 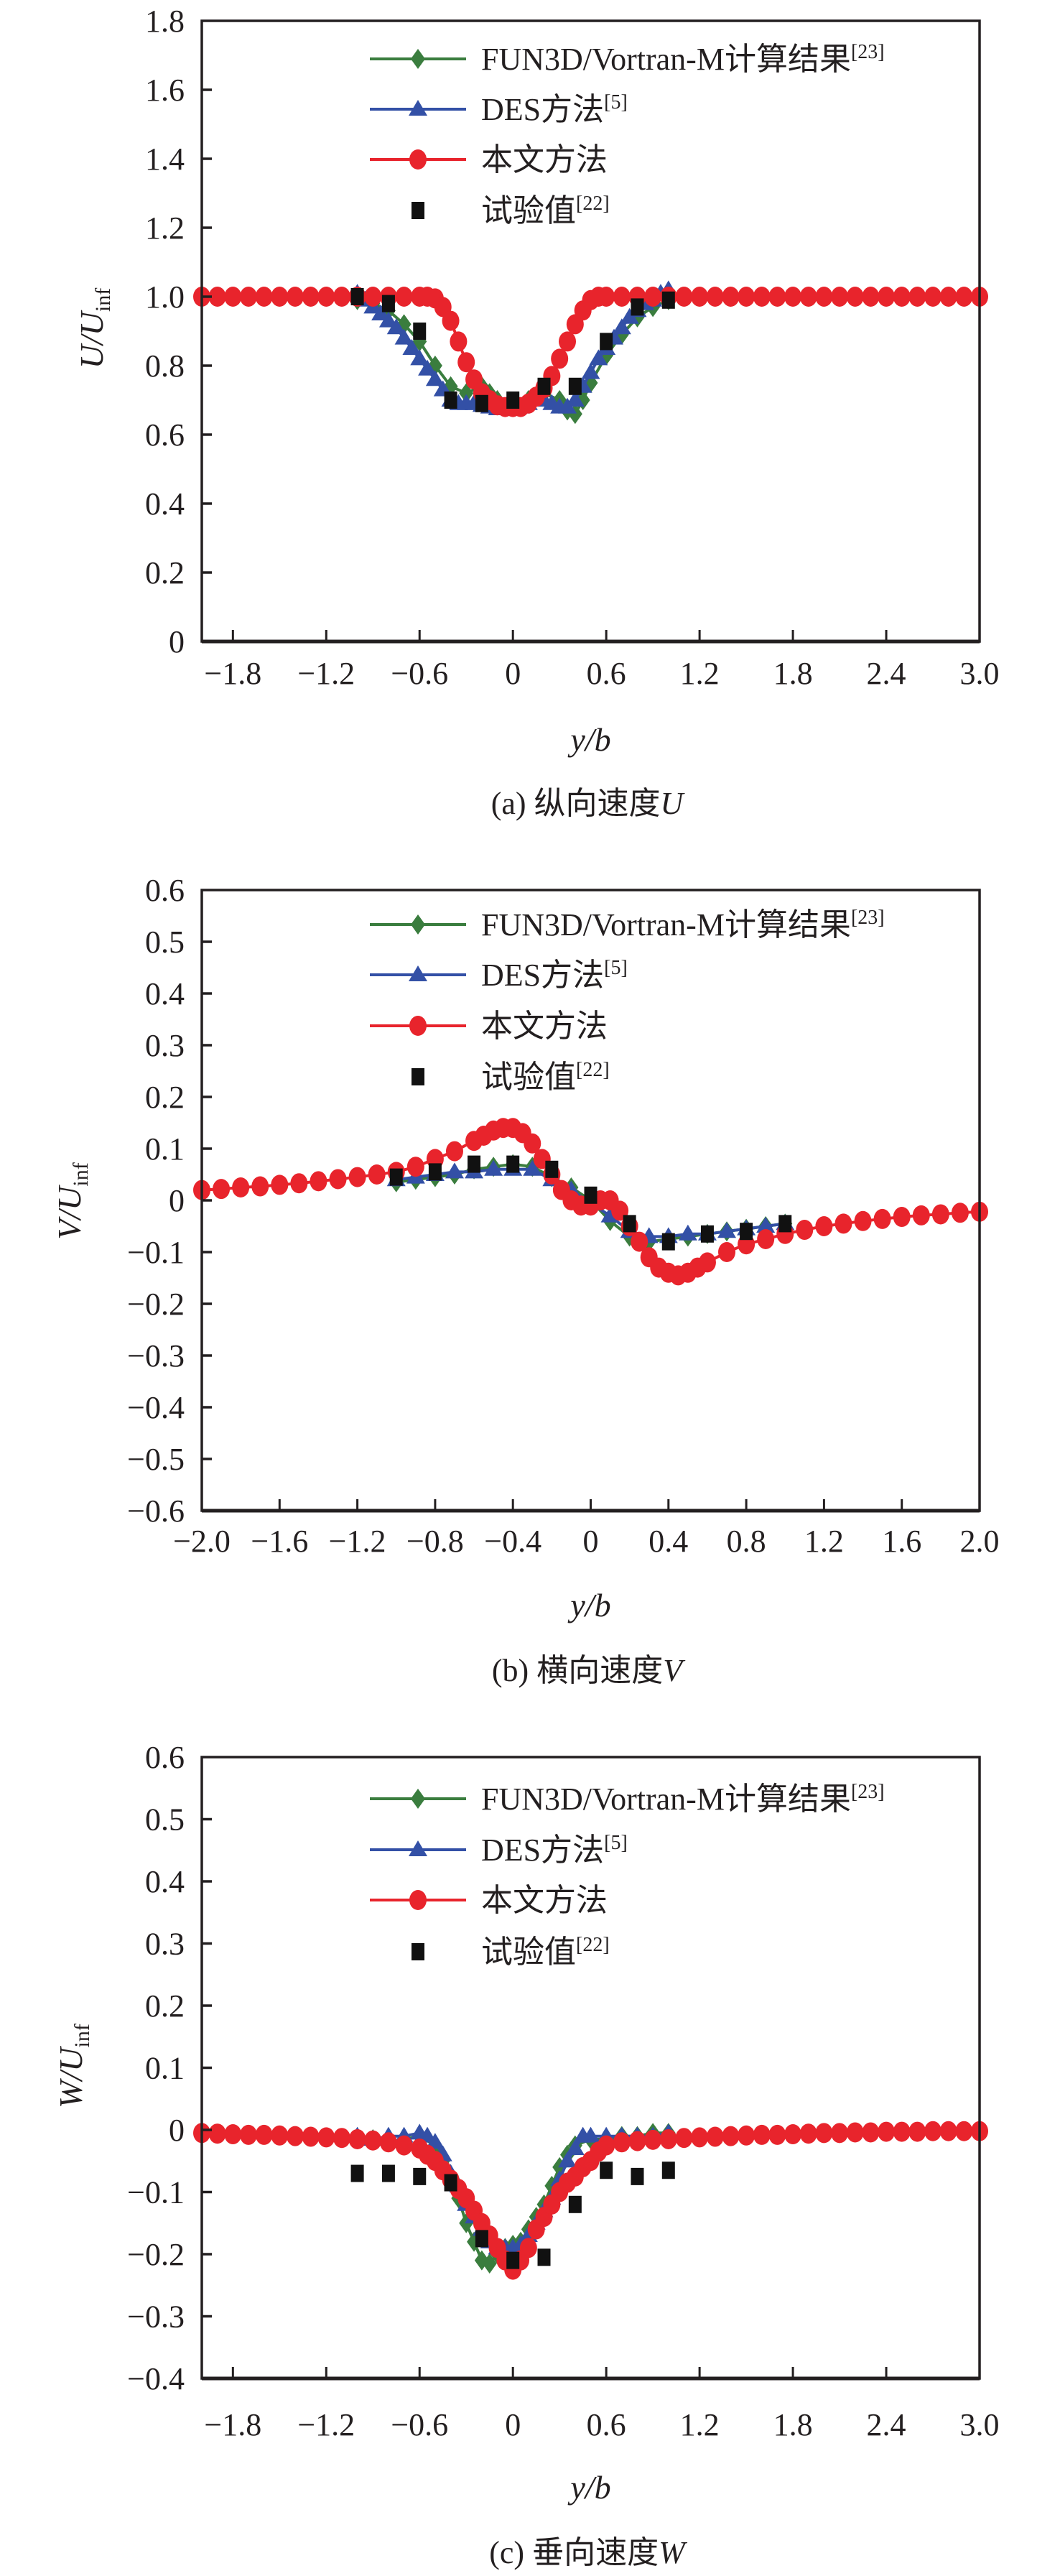 I want to click on y-tick-label: 0, so click(x=177, y=1200).